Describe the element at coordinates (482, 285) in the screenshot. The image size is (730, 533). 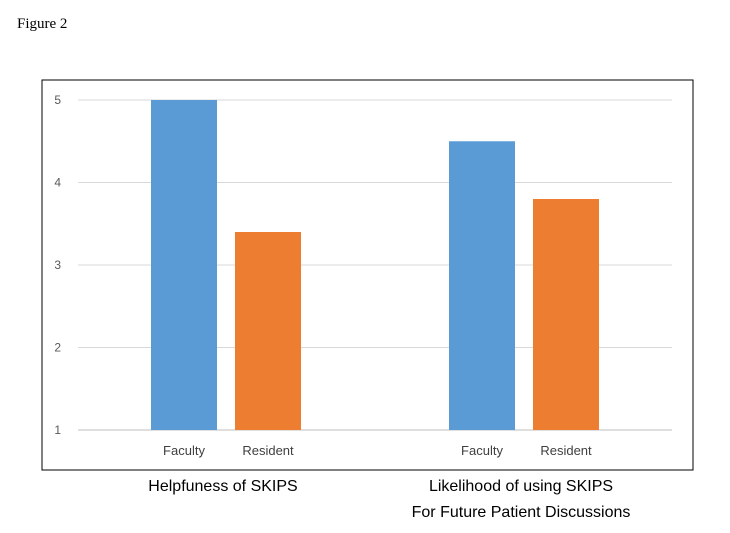
I see `bar-2-faculty` at that location.